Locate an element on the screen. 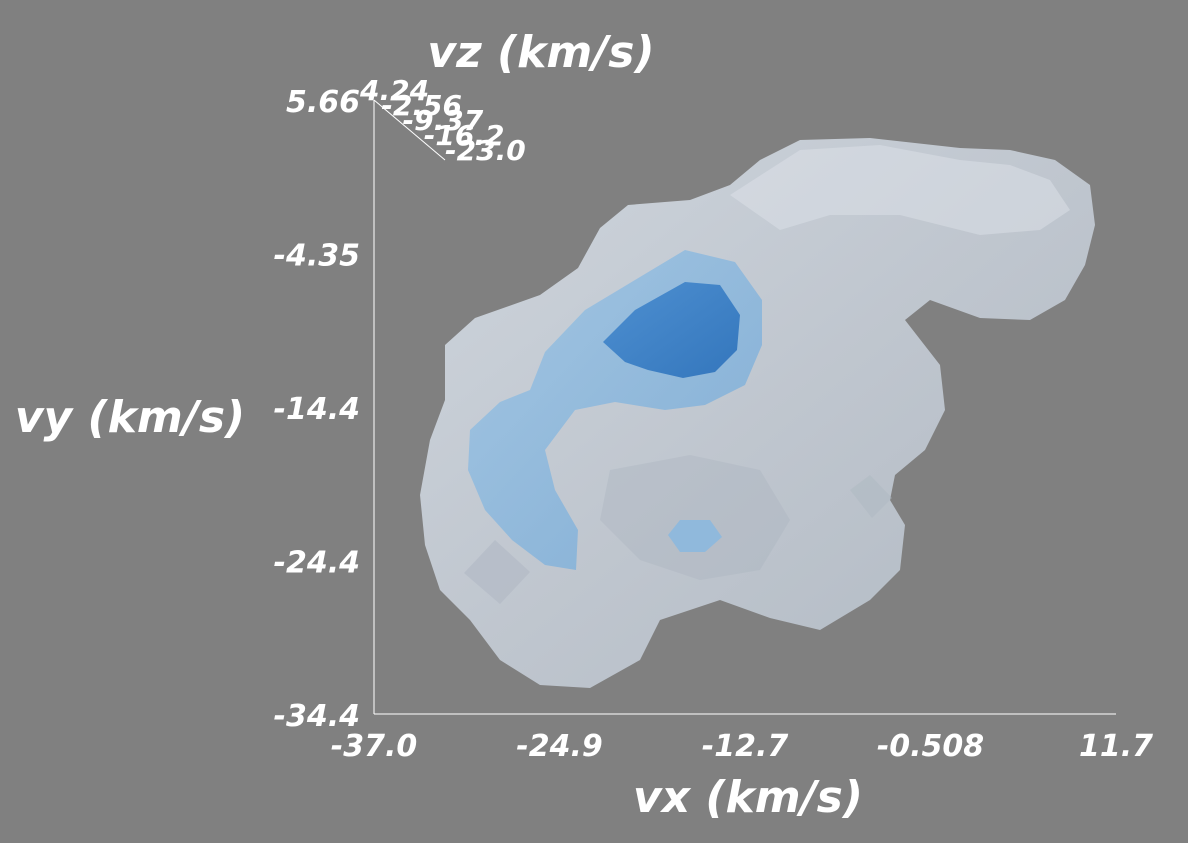 The image size is (1188, 843). y-axis-title: vy (km/s) is located at coordinates (130, 417).